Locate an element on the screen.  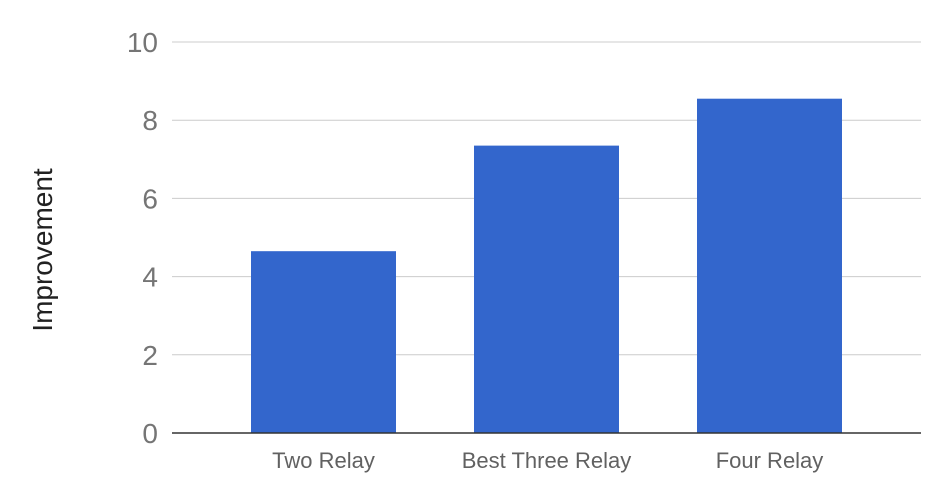
bar-four-relay is located at coordinates (769, 265).